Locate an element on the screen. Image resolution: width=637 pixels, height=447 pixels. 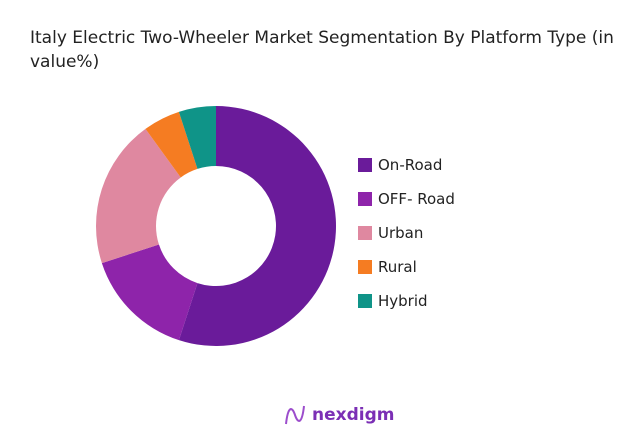
legend-item: OFF- Road is located at coordinates (406, 199).